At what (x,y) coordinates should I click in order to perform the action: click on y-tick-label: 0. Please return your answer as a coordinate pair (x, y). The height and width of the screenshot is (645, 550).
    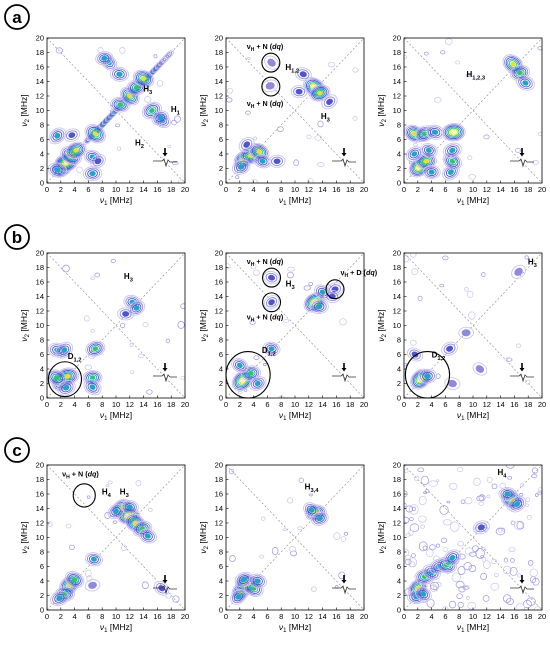
    Looking at the image, I should click on (221, 610).